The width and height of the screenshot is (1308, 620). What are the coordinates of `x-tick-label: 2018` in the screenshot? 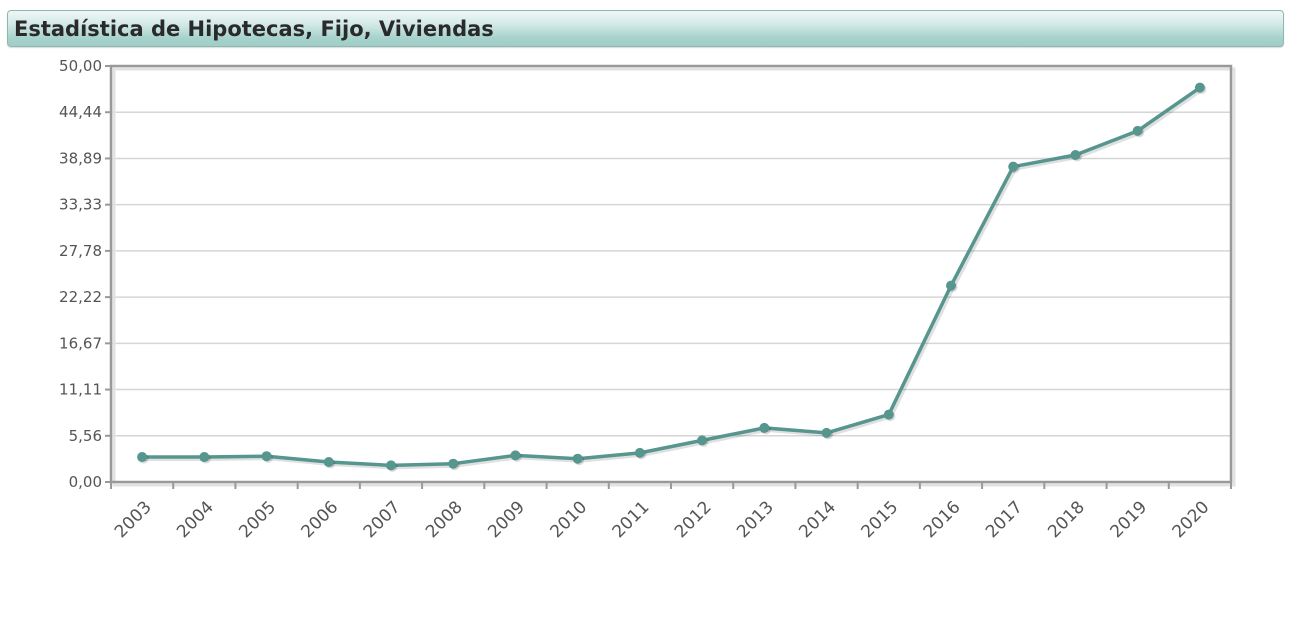 It's located at (1066, 519).